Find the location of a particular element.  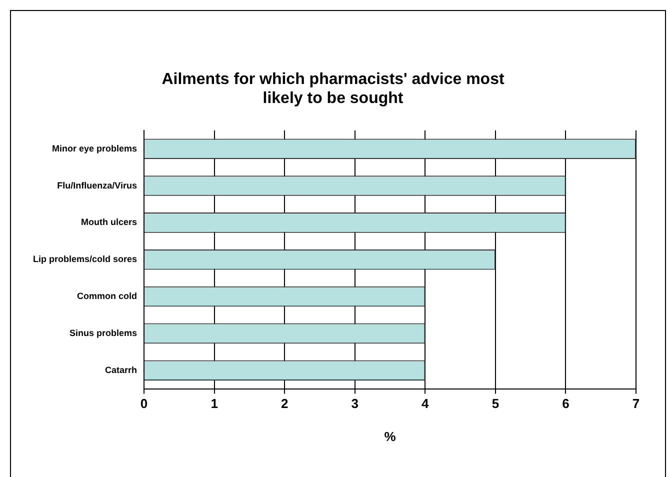

y-tick-label: Minor eye problems is located at coordinates (95, 148).